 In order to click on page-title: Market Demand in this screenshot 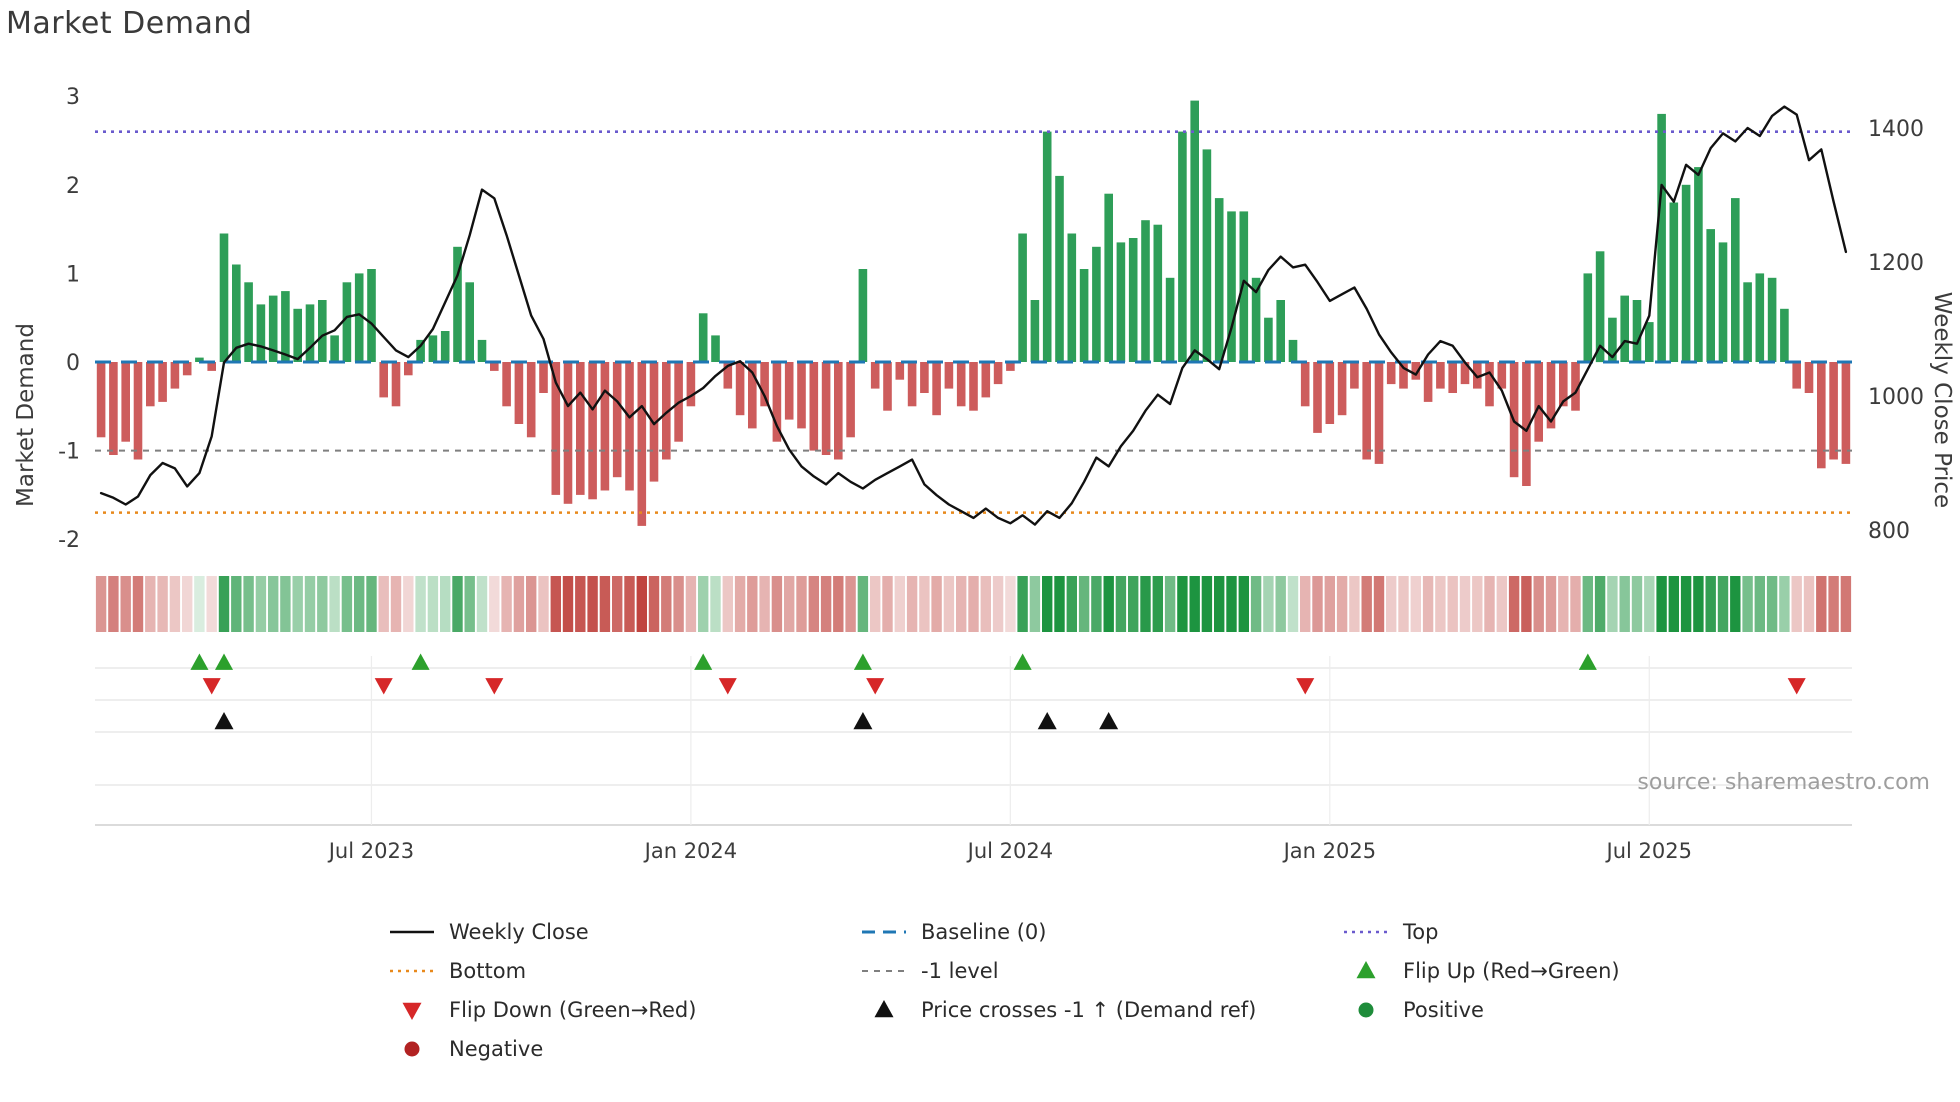, I will do `click(129, 23)`.